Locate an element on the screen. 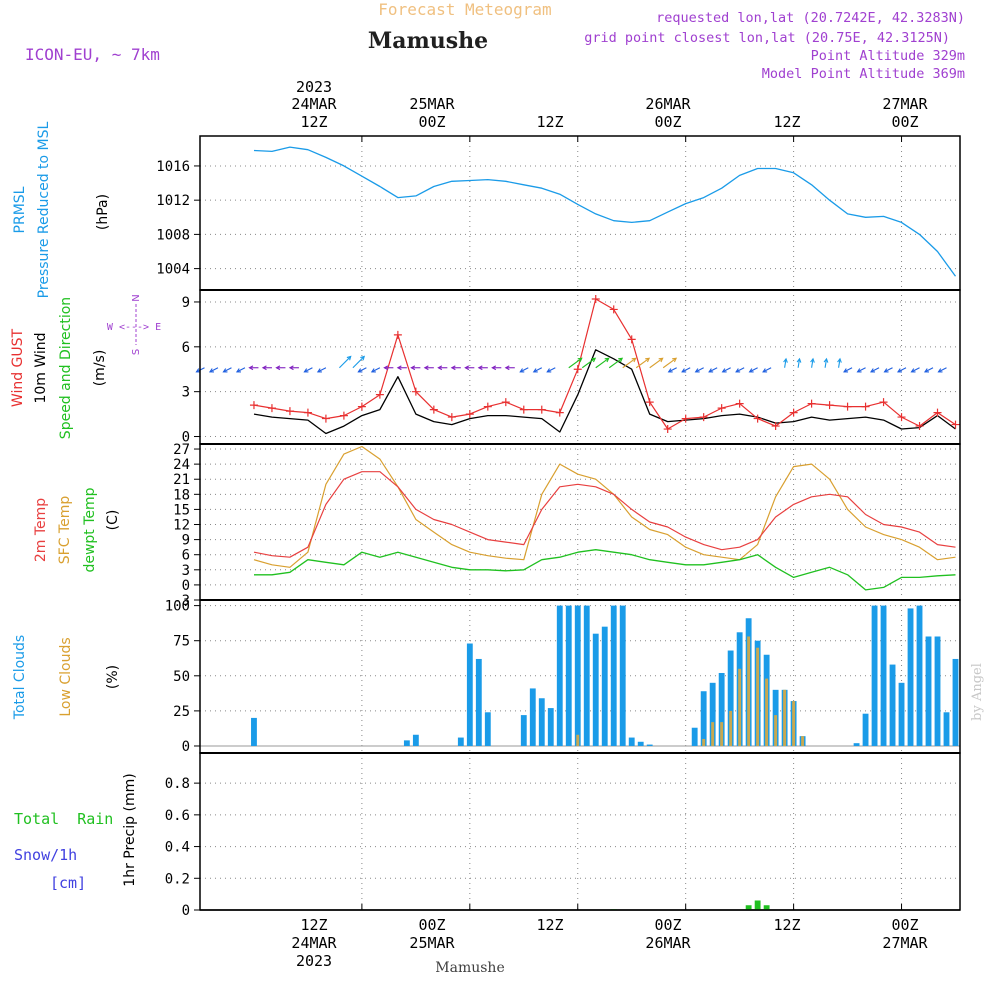 Image resolution: width=1000 pixels, height=1000 pixels. top-label-3-l3: 00Z is located at coordinates (667, 122).